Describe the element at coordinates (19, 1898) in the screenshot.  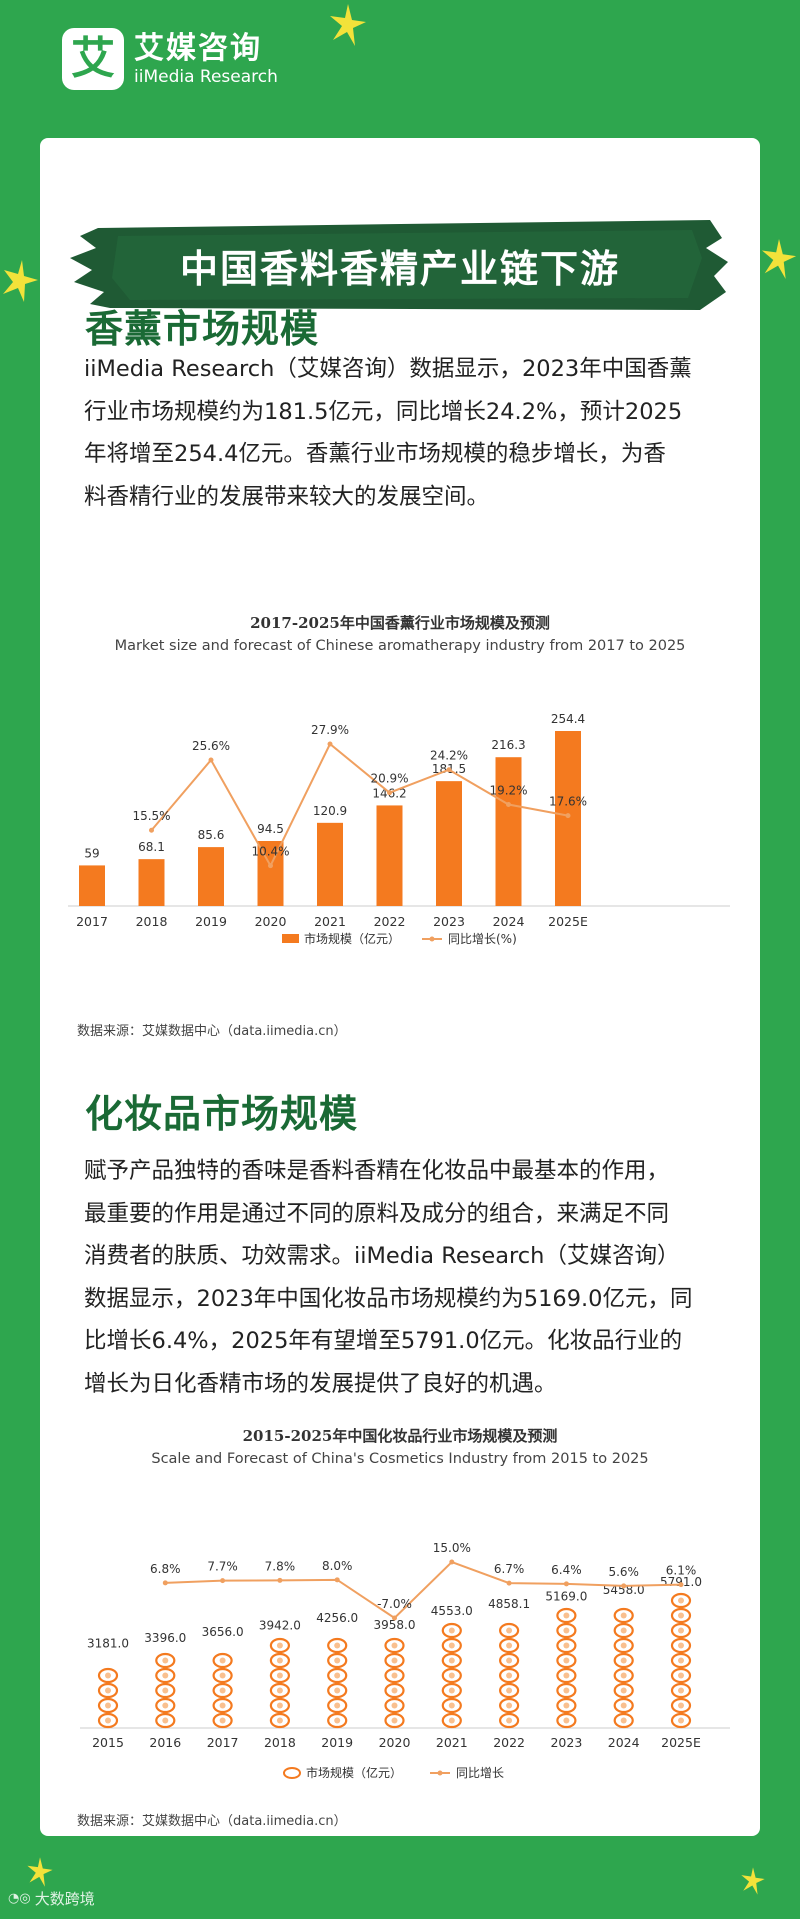
I see `watermark-icon: ◔◎` at that location.